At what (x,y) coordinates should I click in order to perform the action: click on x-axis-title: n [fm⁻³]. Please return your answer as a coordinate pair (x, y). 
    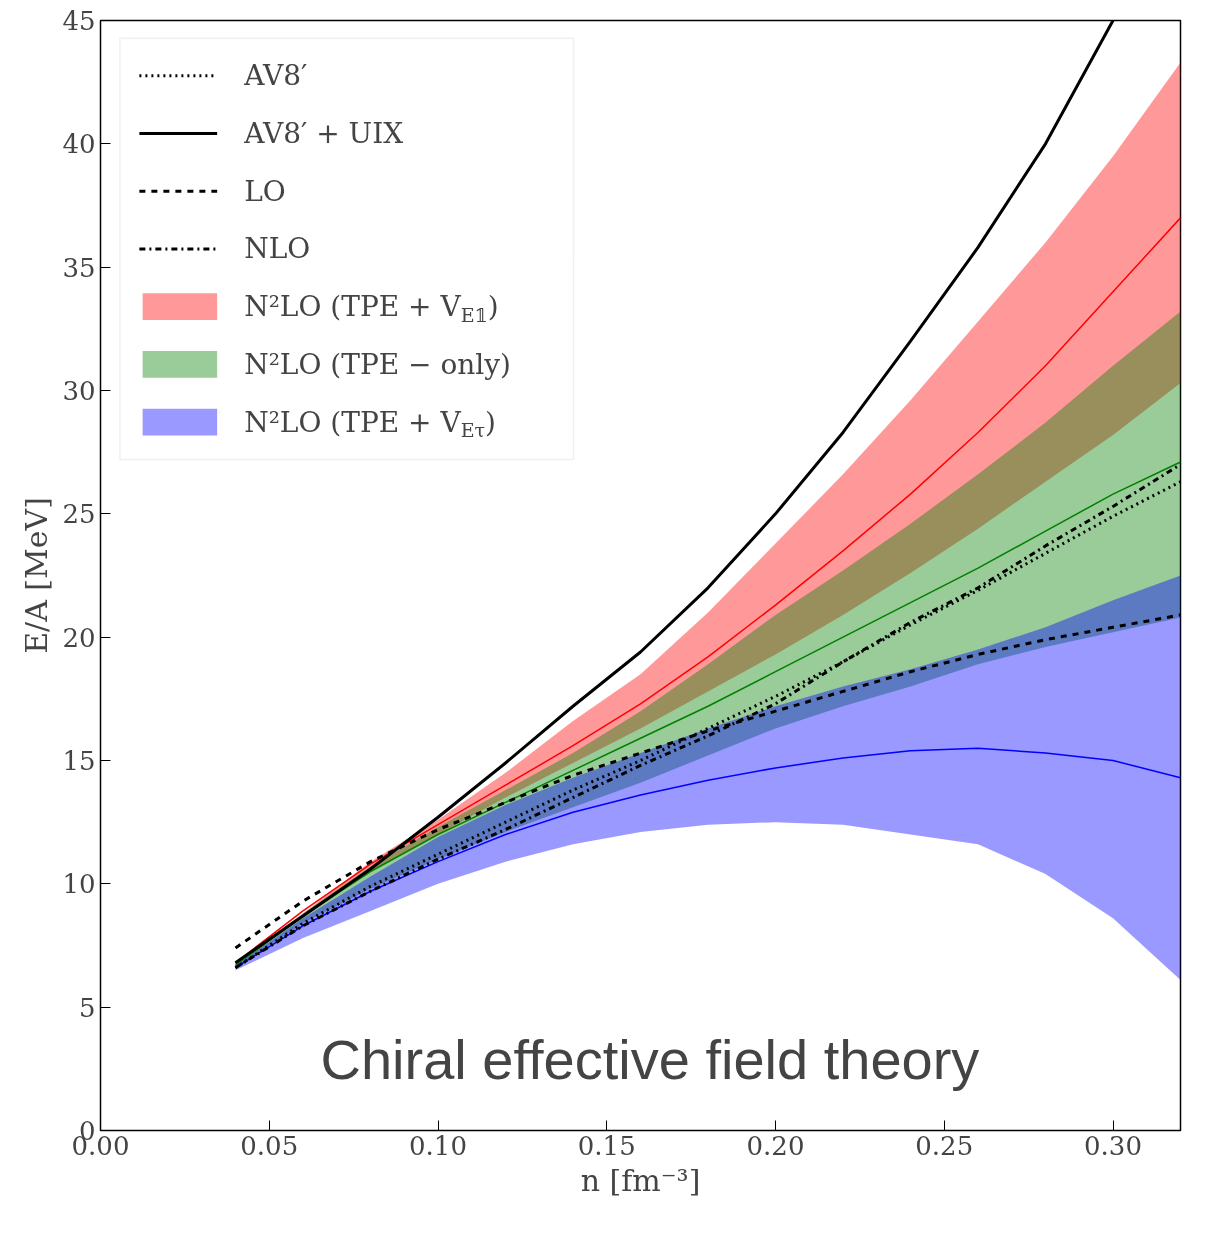
    Looking at the image, I should click on (640, 1180).